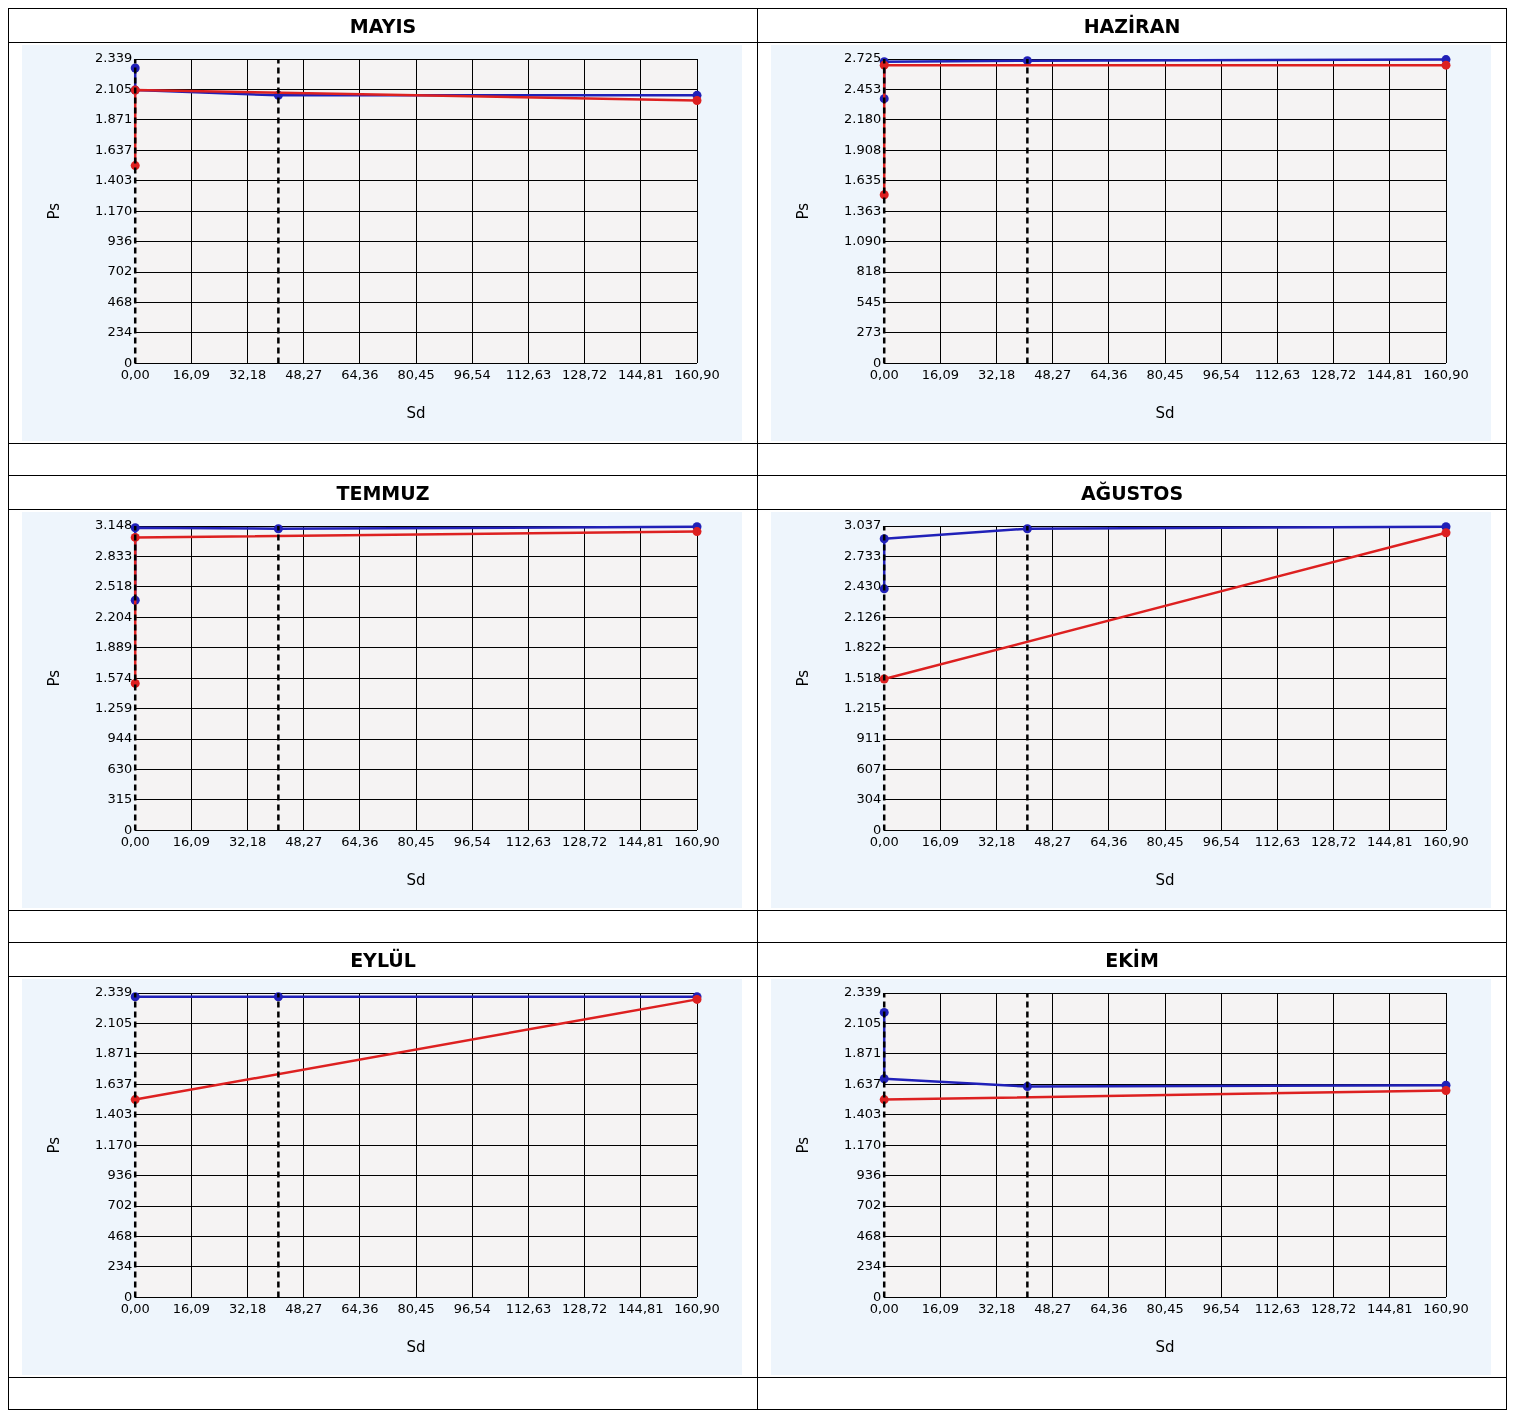  Describe the element at coordinates (863, 707) in the screenshot. I see `y-tick-label: 1.215` at that location.